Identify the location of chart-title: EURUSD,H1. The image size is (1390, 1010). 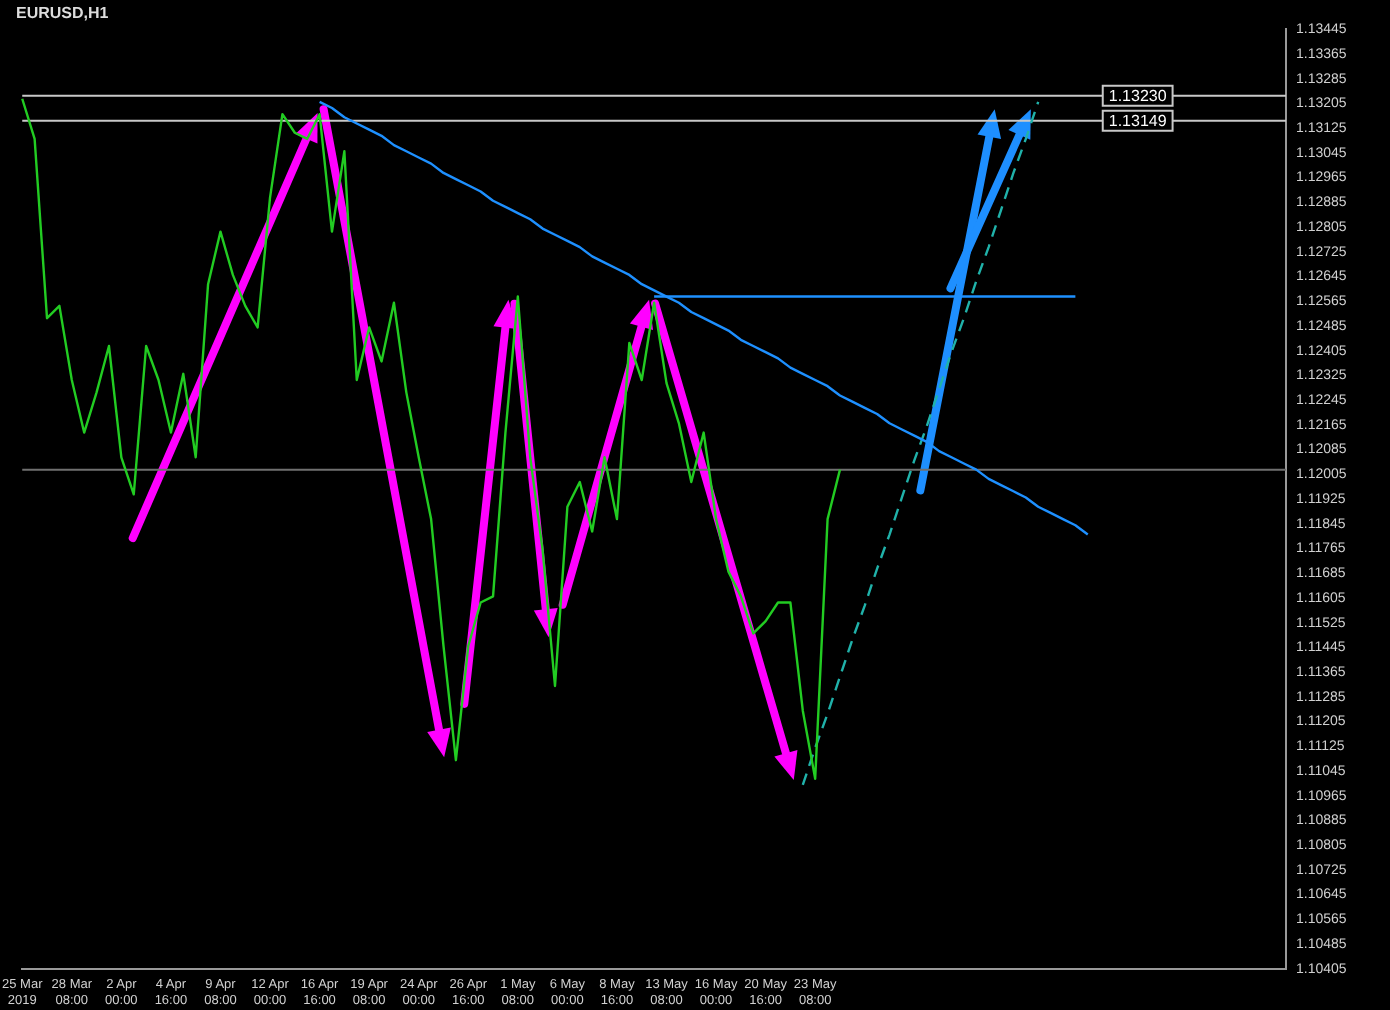
(63, 13).